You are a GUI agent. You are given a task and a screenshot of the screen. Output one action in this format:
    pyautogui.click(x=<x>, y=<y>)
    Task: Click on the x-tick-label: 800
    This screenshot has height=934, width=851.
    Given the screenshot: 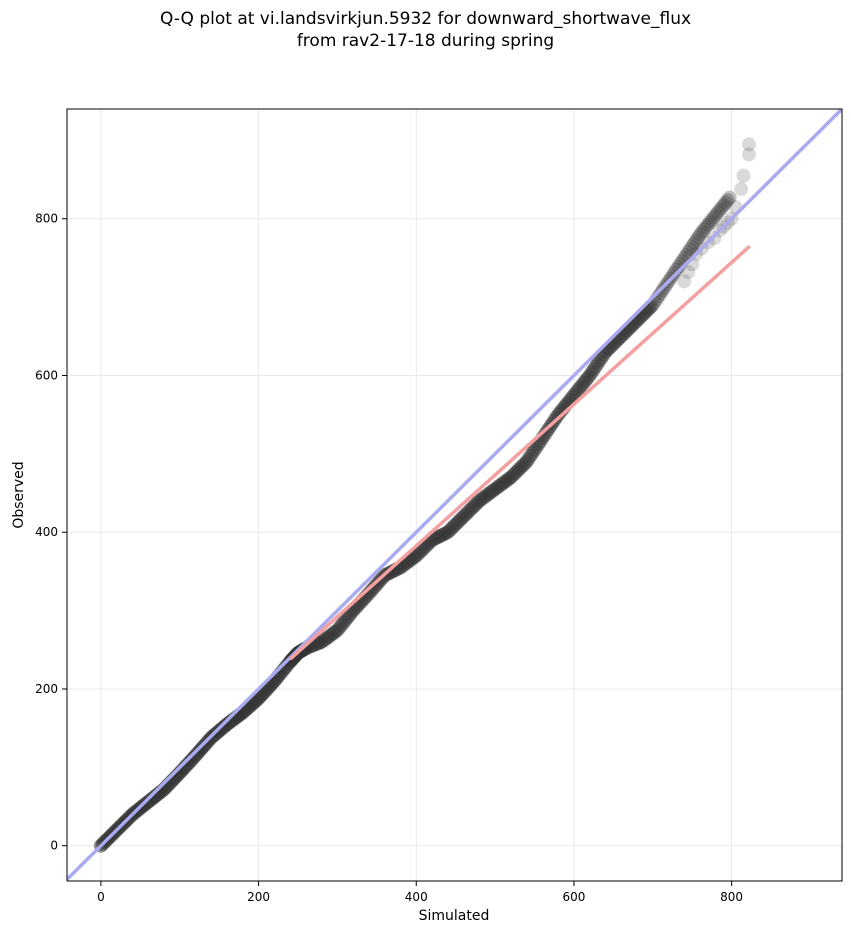 What is the action you would take?
    pyautogui.click(x=731, y=897)
    